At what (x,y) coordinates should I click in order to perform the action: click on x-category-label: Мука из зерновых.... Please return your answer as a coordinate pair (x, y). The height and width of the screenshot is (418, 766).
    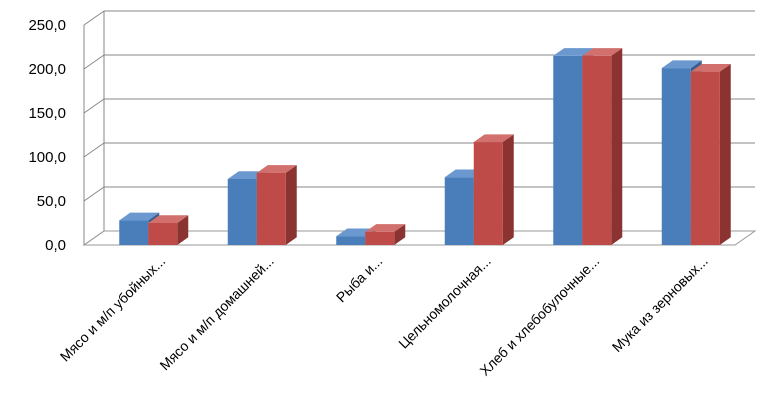
    Looking at the image, I should click on (660, 304).